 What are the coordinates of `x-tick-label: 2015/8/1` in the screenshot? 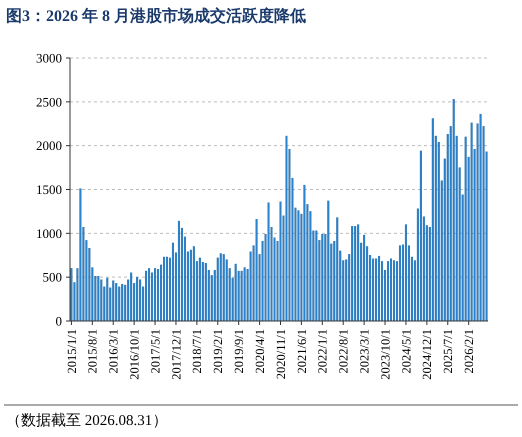 It's located at (93, 351).